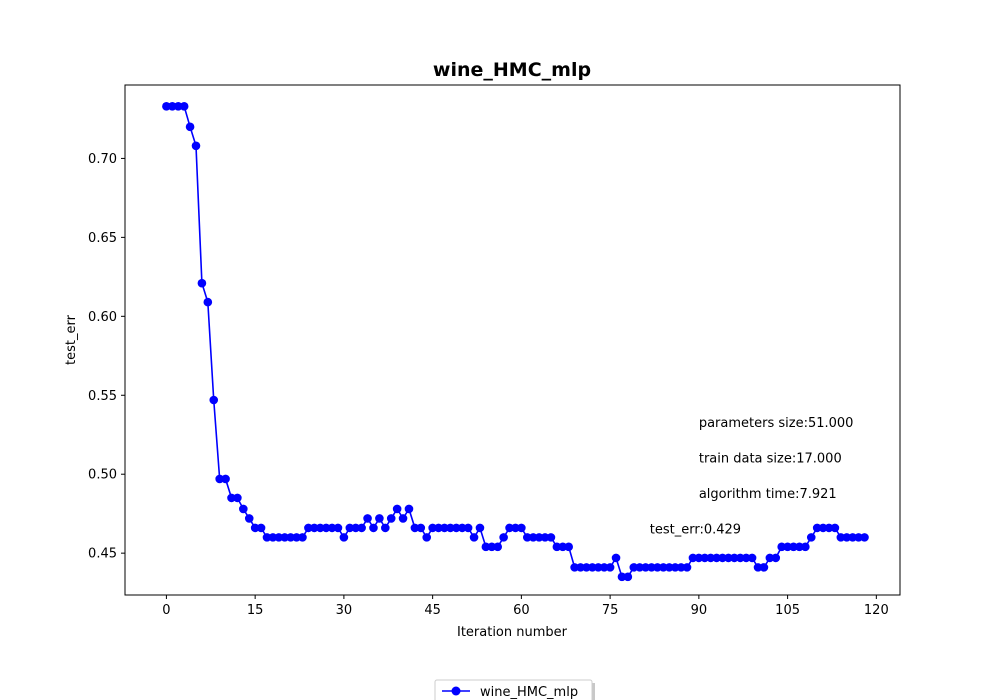  Describe the element at coordinates (102, 396) in the screenshot. I see `y-tick-label: 0.55` at that location.